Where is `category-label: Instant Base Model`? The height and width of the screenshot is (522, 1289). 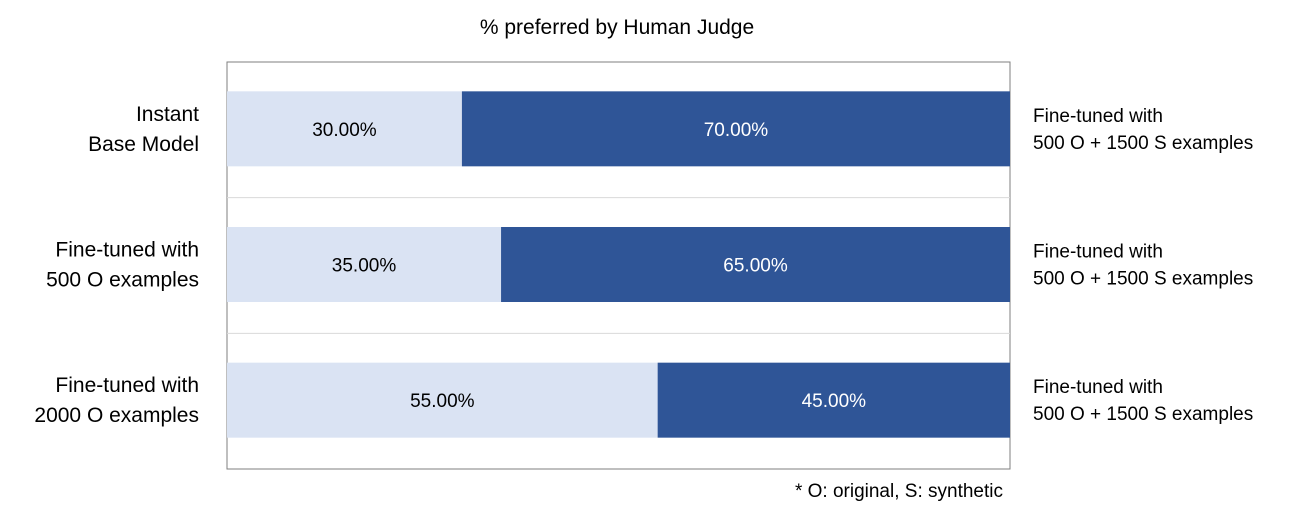 category-label: Instant Base Model is located at coordinates (143, 129).